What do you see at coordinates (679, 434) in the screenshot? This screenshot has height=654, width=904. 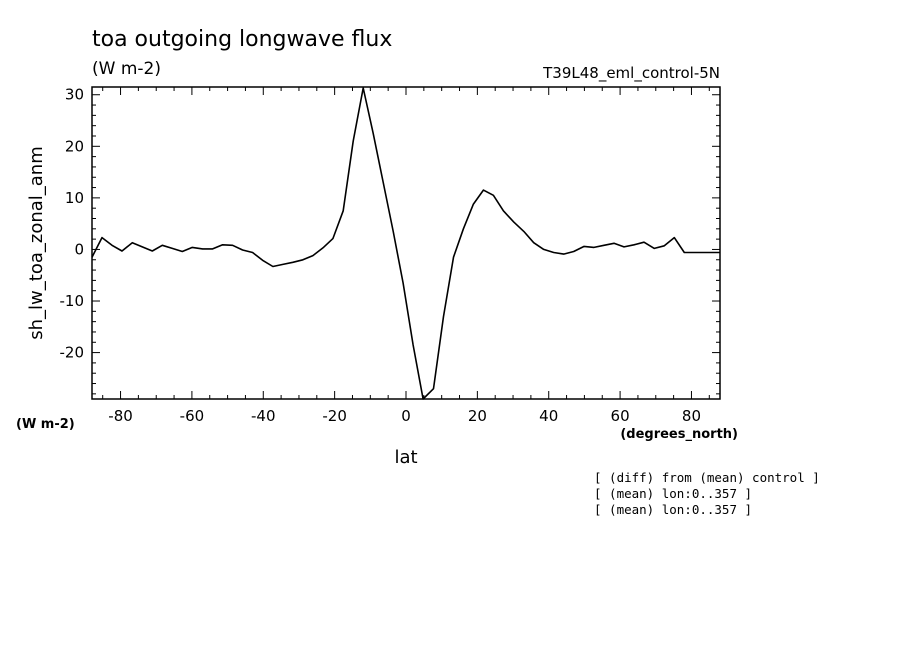 I see `x-units-label: (degrees_north)` at bounding box center [679, 434].